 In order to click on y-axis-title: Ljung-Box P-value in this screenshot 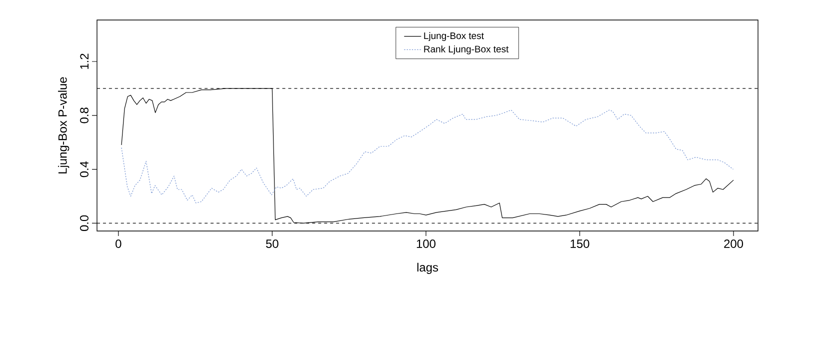, I will do `click(64, 125)`.